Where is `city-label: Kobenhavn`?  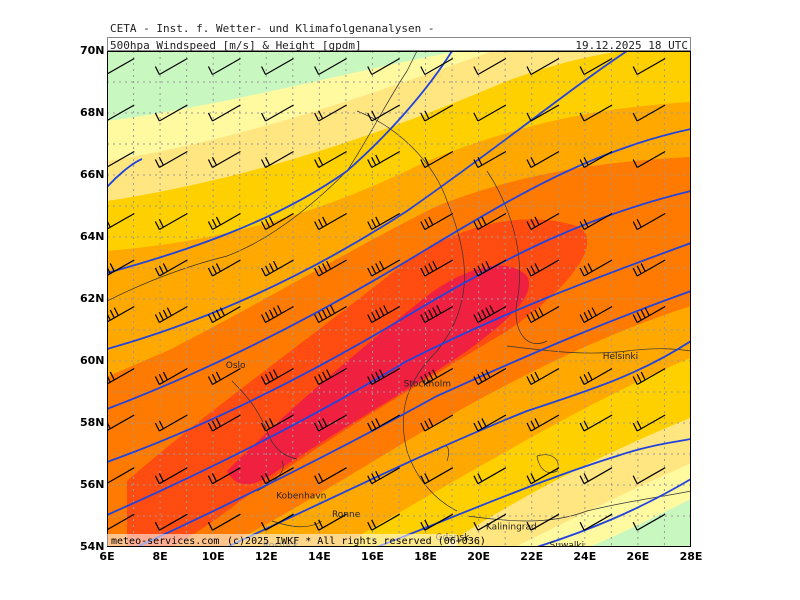 city-label: Kobenhavn is located at coordinates (301, 496).